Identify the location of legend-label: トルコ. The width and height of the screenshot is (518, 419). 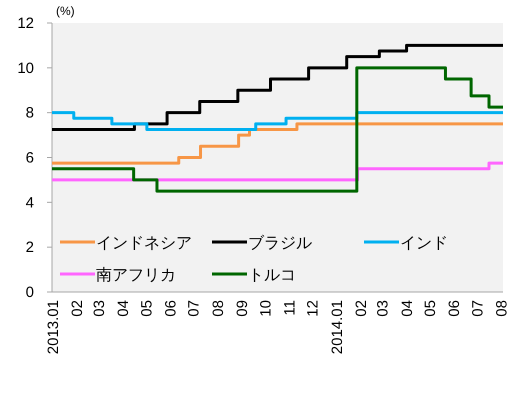
(272, 275).